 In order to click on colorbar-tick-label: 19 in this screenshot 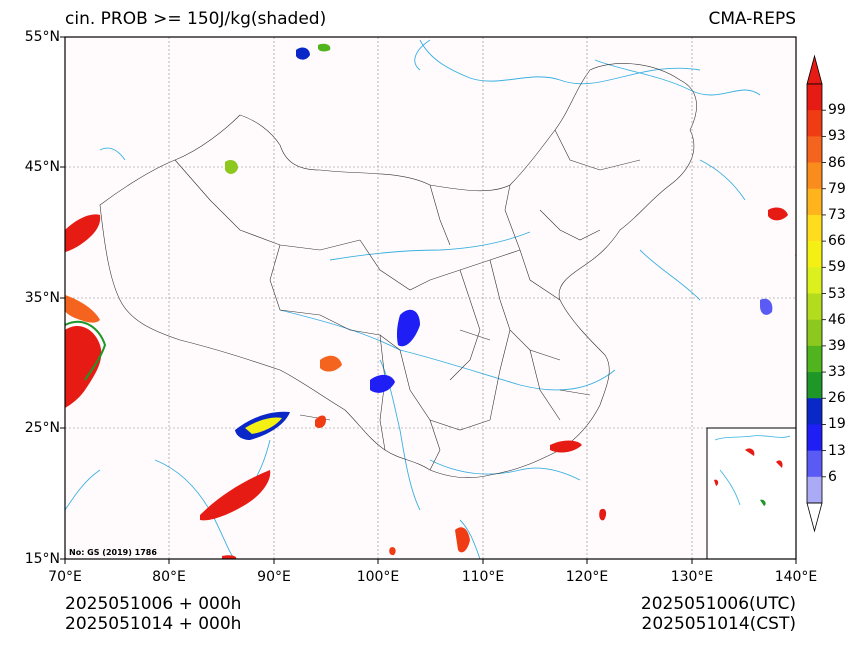, I will do `click(837, 424)`.